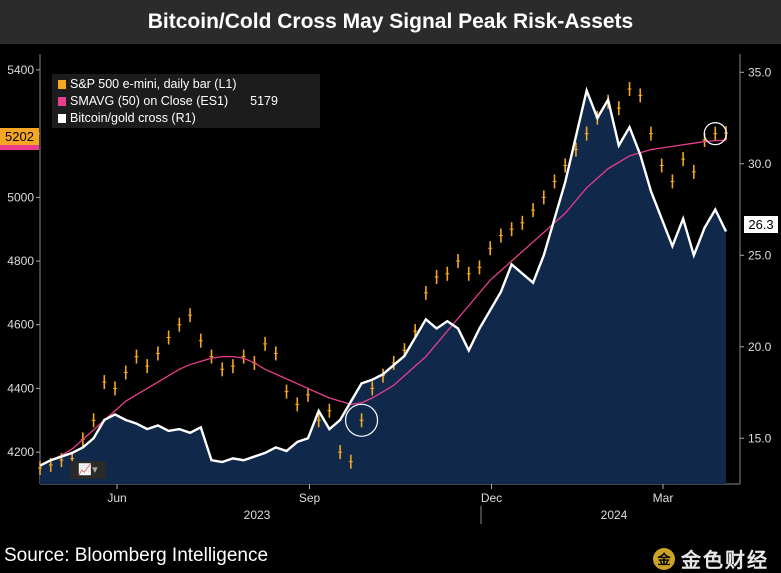 Image resolution: width=781 pixels, height=573 pixels. I want to click on x-year-label: 2024, so click(614, 515).